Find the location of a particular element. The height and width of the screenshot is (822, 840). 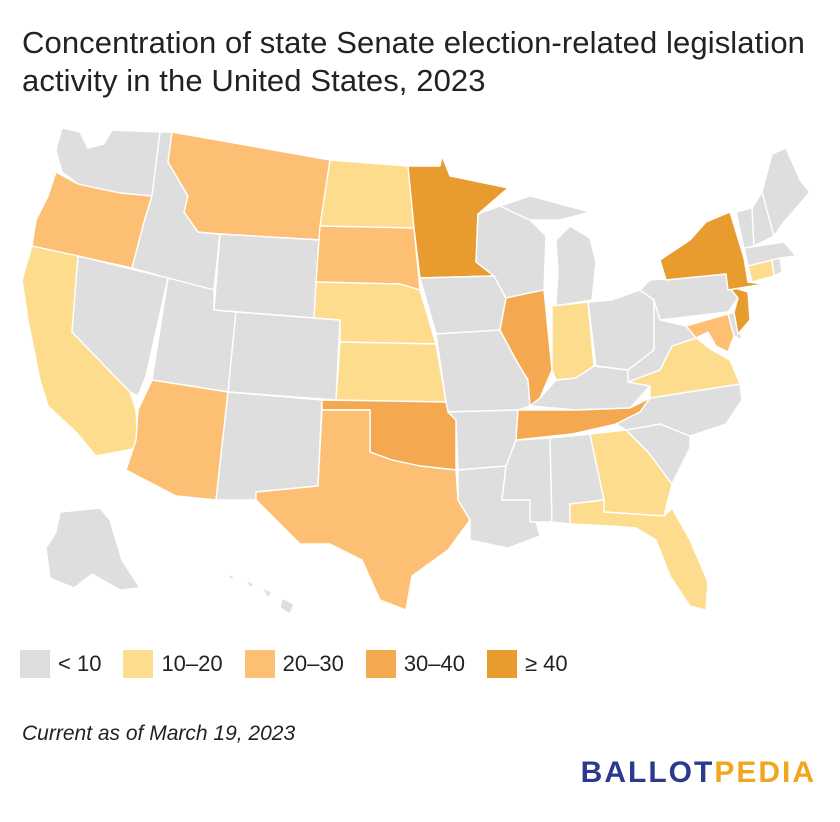

state-nj is located at coordinates (739, 310).